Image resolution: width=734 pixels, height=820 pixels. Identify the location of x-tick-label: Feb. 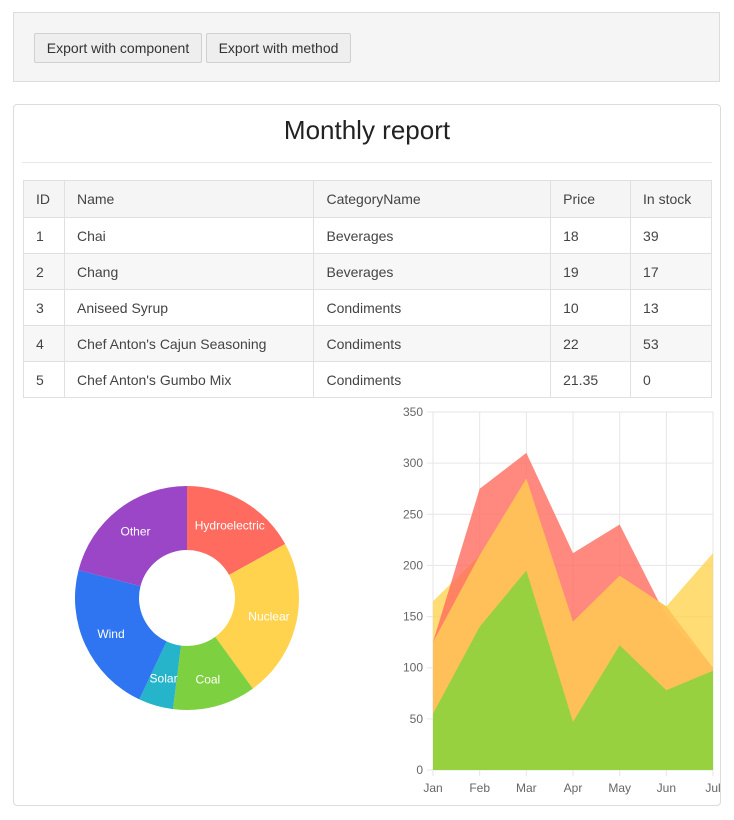
(479, 788).